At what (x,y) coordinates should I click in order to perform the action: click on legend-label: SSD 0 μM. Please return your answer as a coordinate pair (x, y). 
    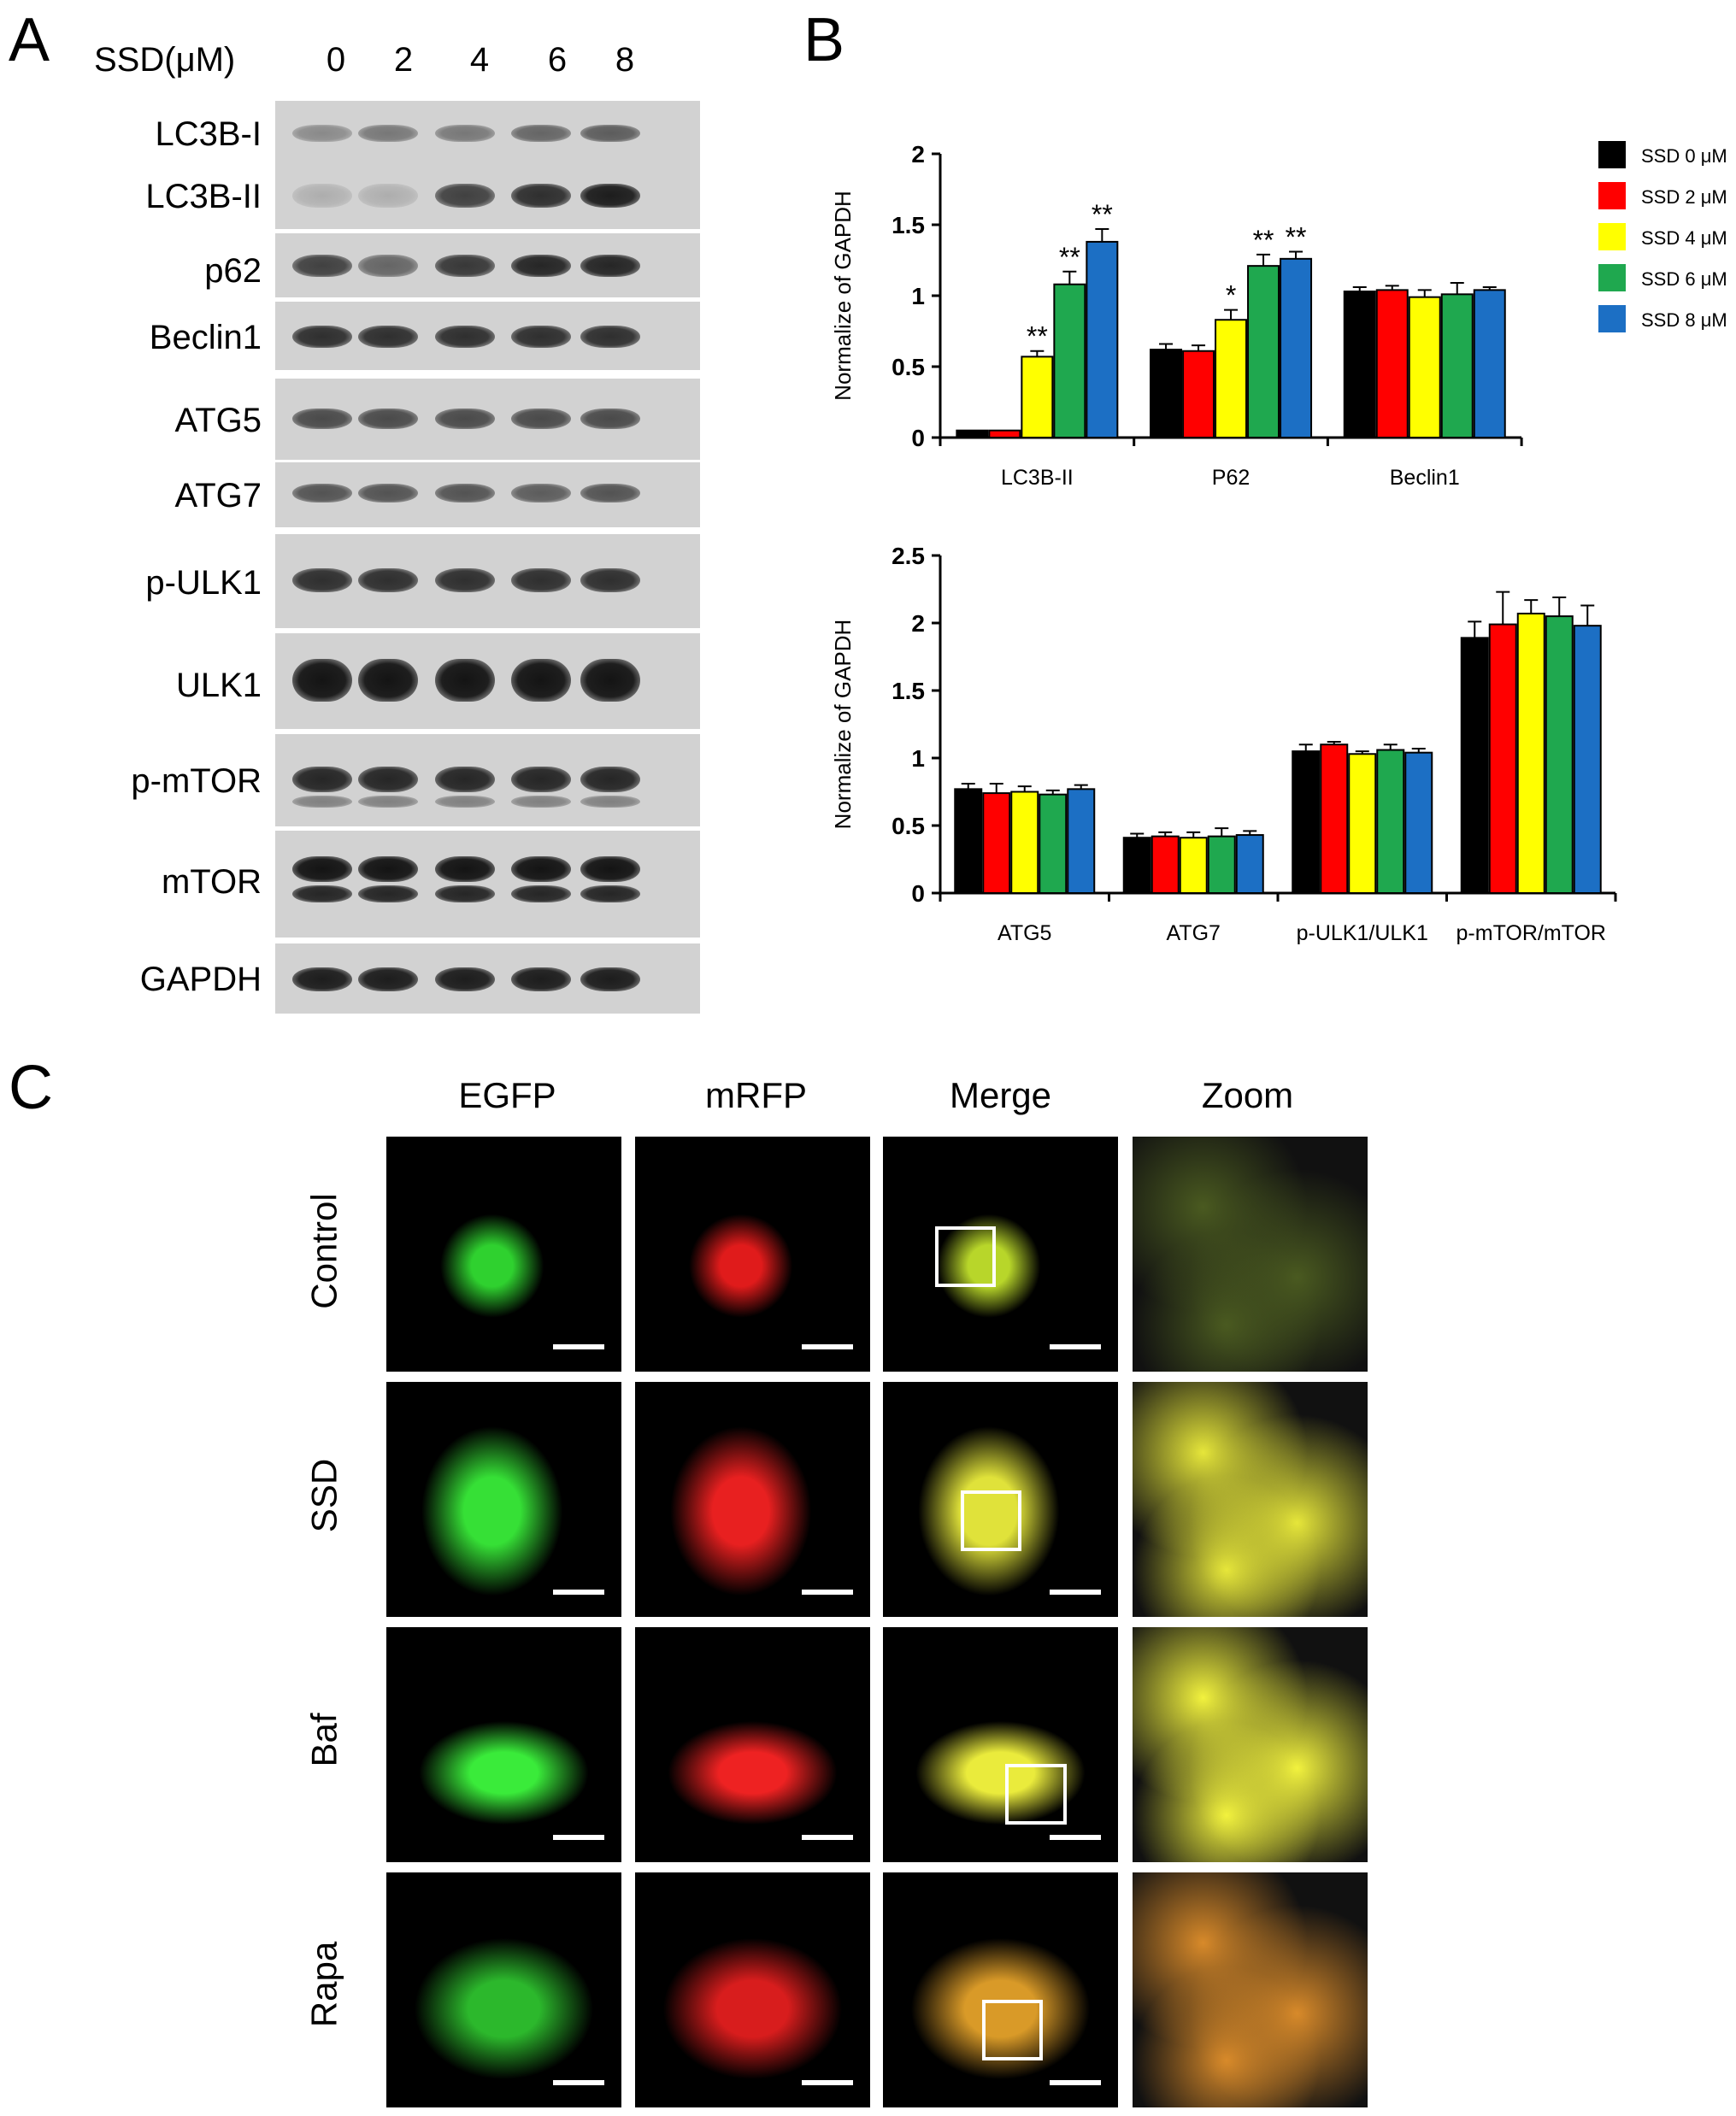
    Looking at the image, I should click on (1684, 156).